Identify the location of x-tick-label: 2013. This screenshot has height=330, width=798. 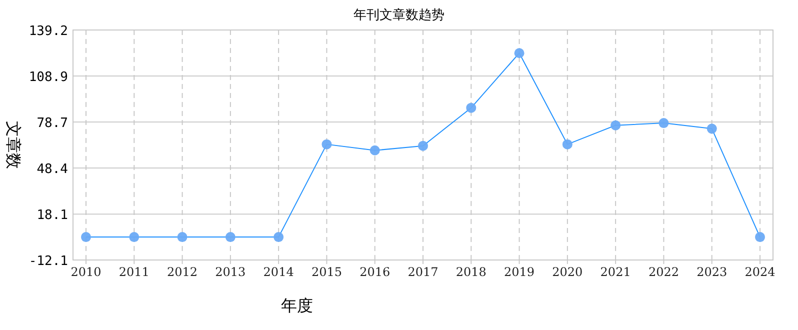
(230, 272).